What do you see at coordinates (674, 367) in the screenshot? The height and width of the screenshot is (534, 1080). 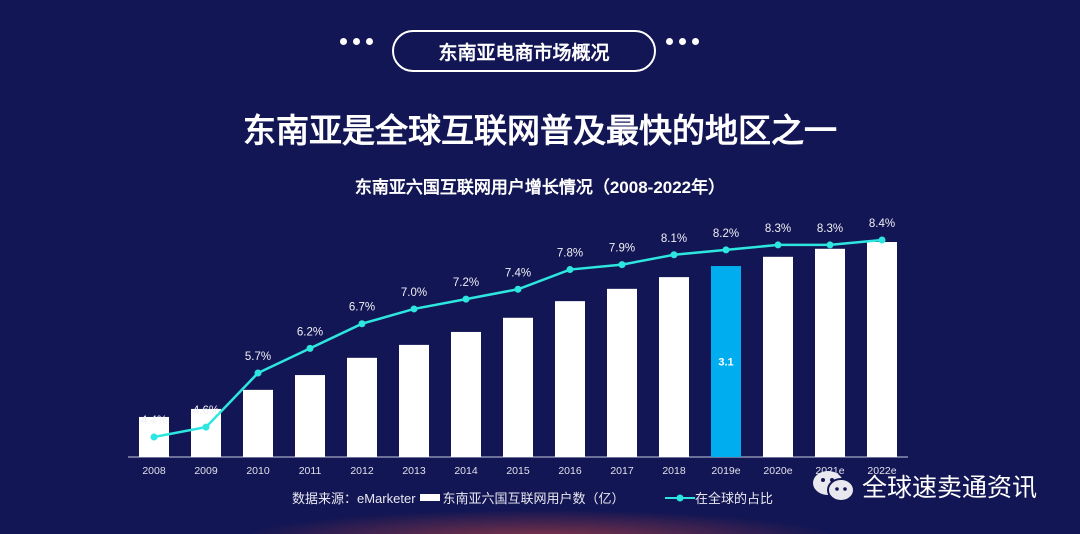 I see `bar-2018` at bounding box center [674, 367].